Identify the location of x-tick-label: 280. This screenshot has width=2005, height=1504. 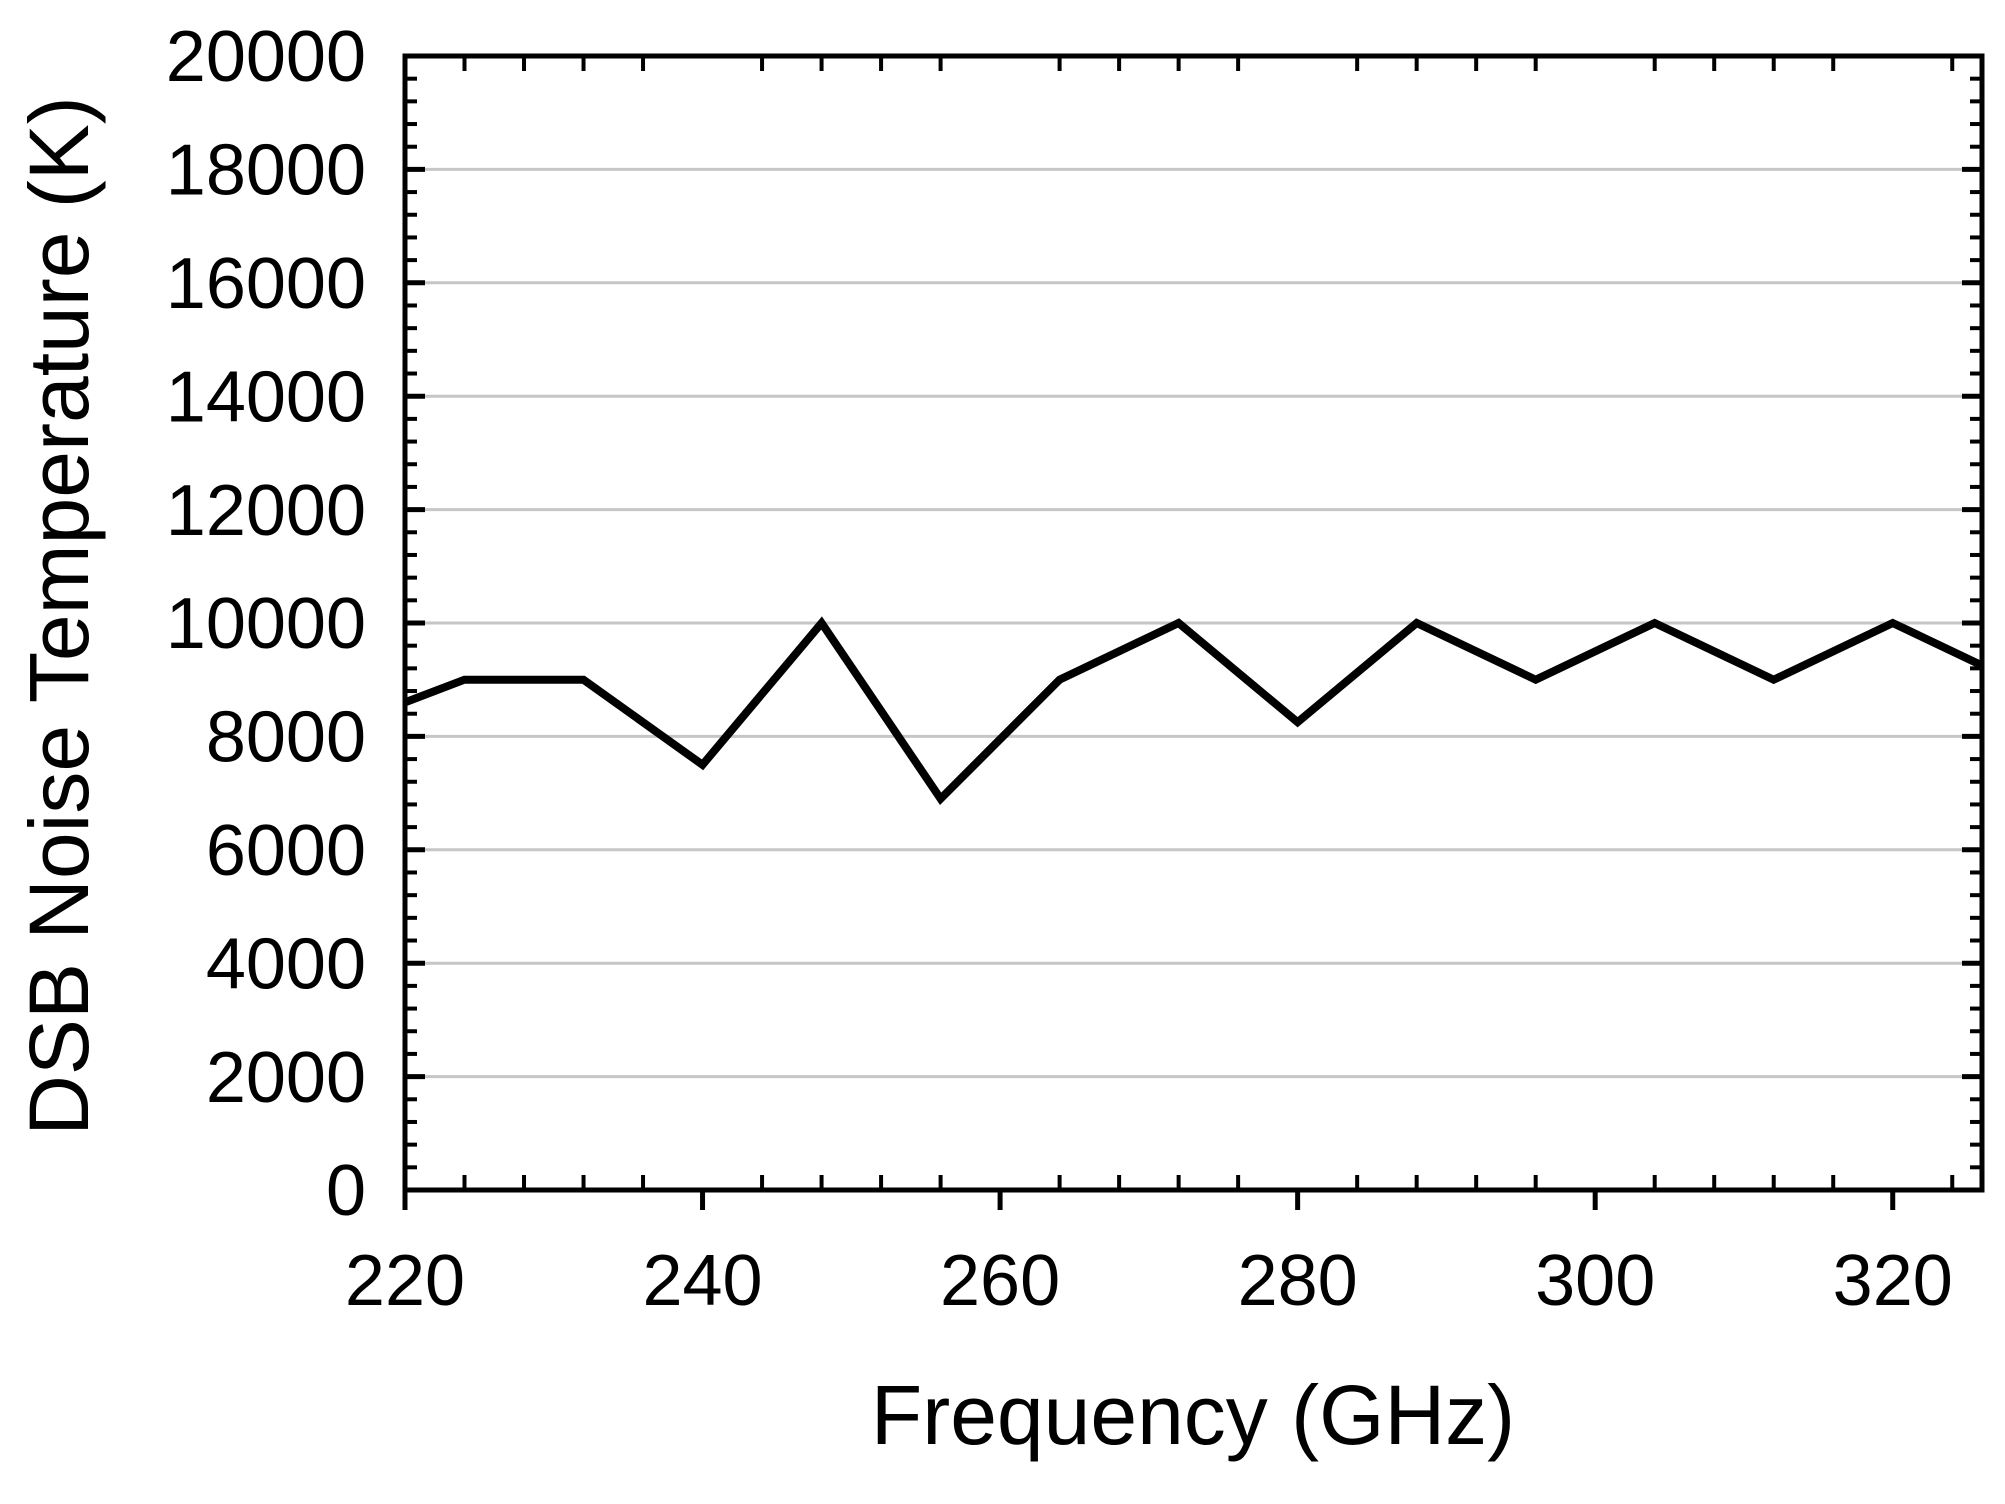
(1298, 1281).